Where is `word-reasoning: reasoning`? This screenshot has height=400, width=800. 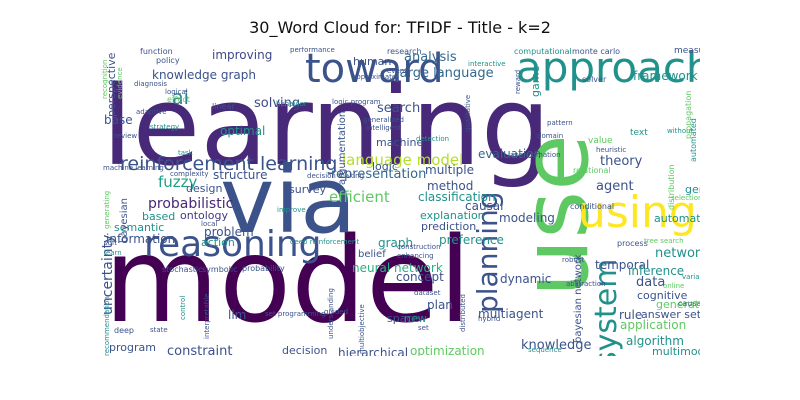 word-reasoning: reasoning is located at coordinates (233, 244).